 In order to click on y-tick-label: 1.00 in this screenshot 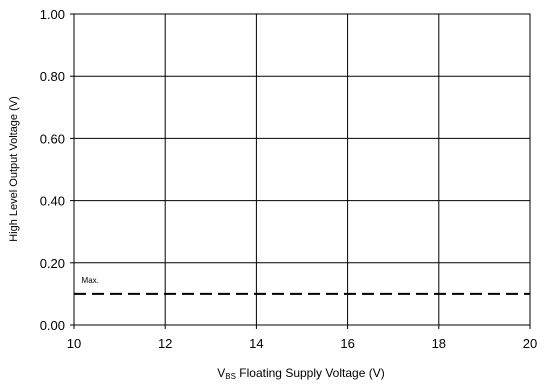, I will do `click(52, 14)`.